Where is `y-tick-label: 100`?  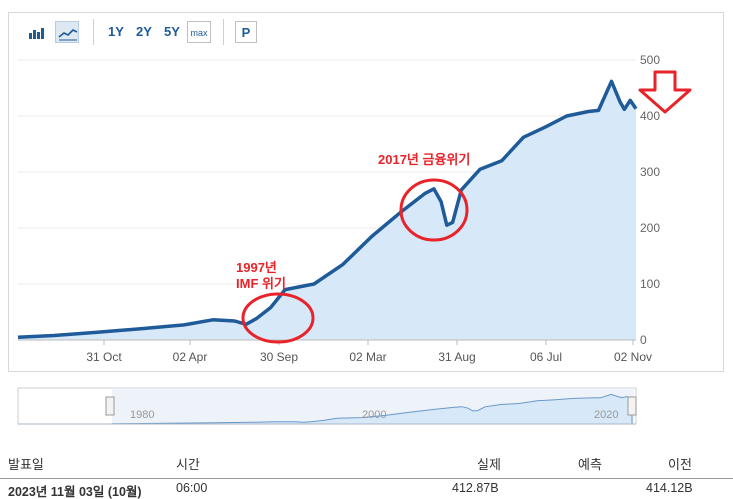
y-tick-label: 100 is located at coordinates (650, 284).